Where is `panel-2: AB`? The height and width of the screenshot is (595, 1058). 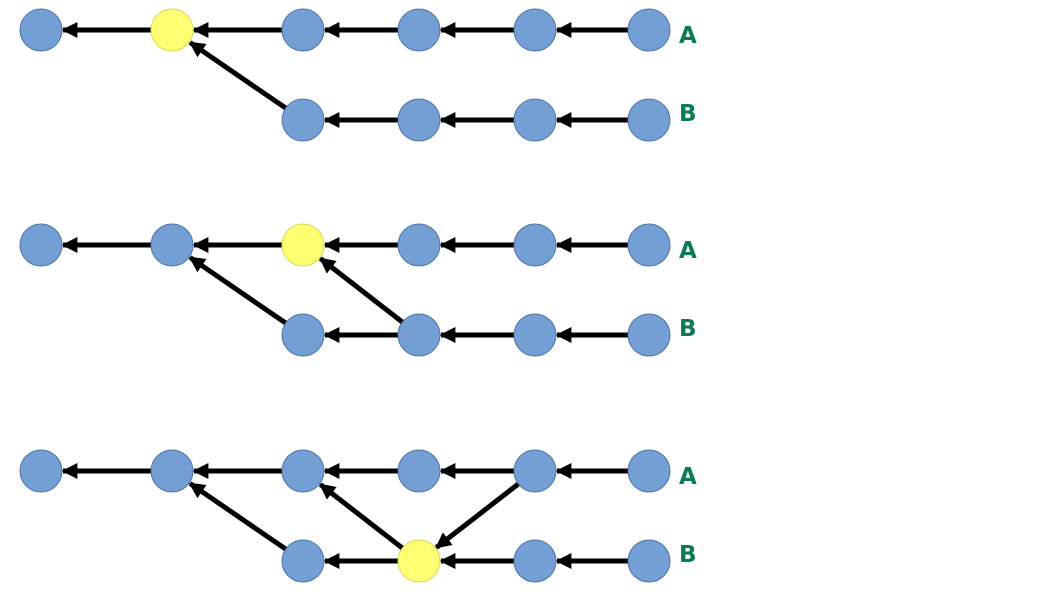 panel-2: AB is located at coordinates (358, 290).